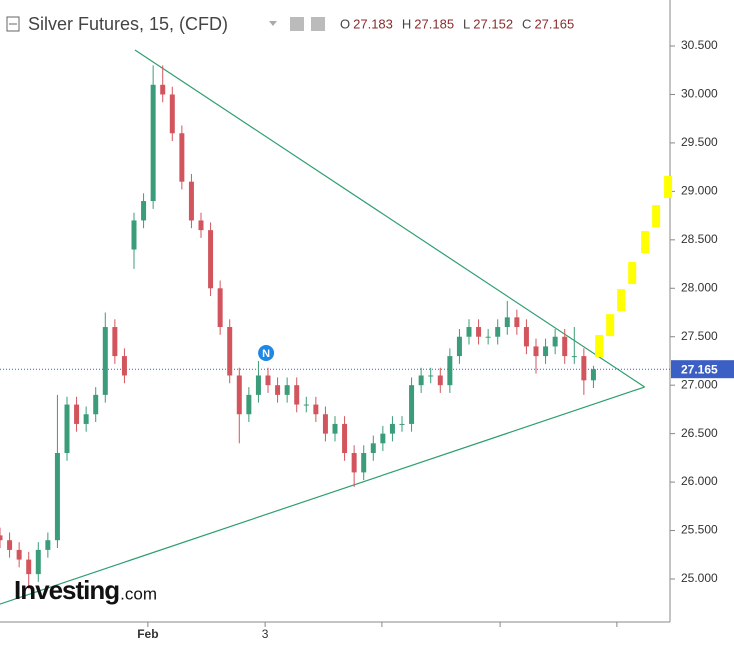 Image resolution: width=734 pixels, height=646 pixels. Describe the element at coordinates (147, 634) in the screenshot. I see `x-tick-label: Feb` at that location.